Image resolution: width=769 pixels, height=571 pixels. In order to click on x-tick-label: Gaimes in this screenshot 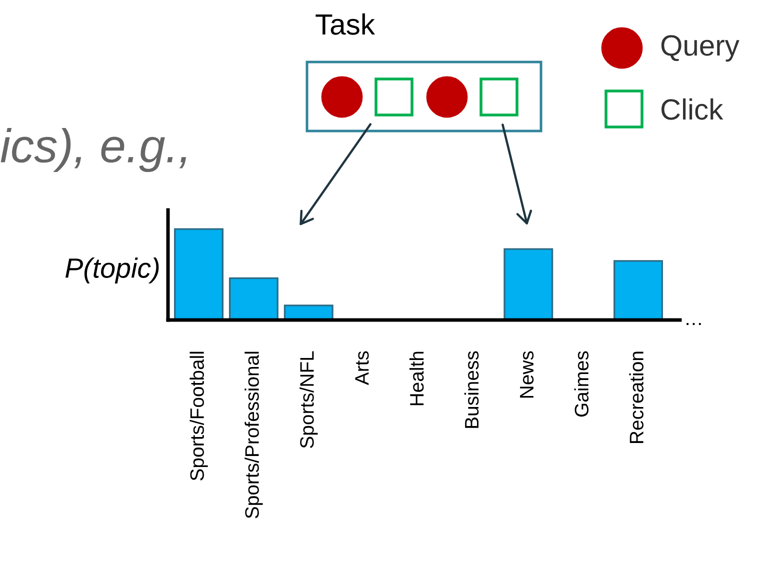, I will do `click(581, 384)`.